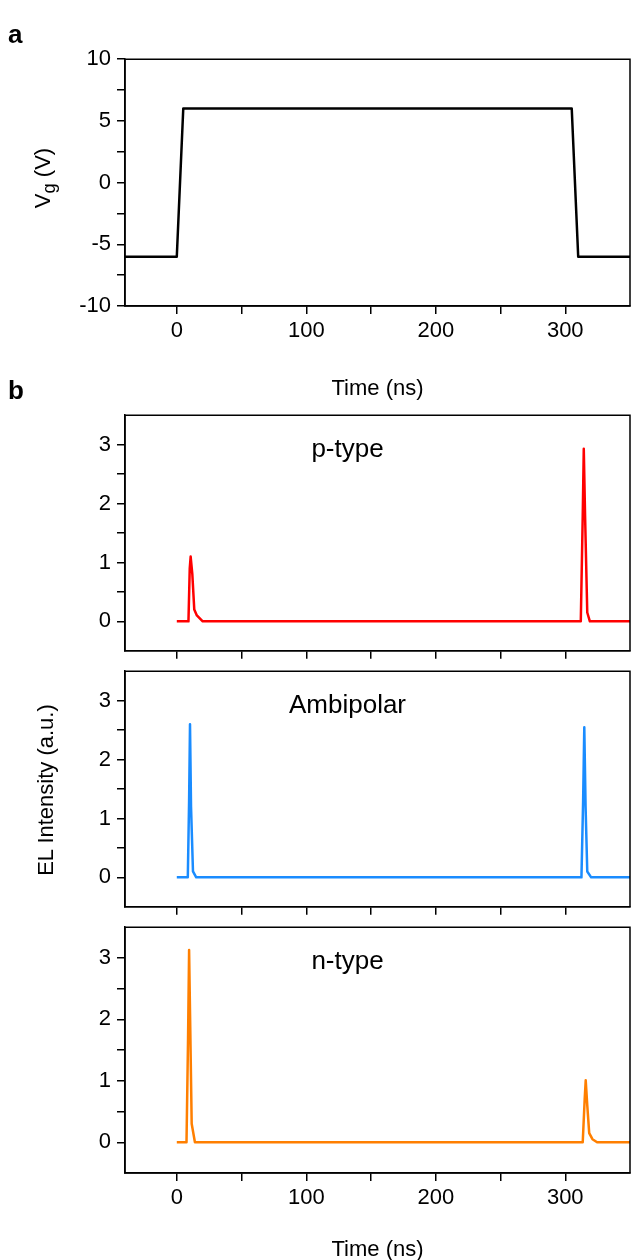 Image resolution: width=636 pixels, height=1260 pixels. What do you see at coordinates (347, 704) in the screenshot?
I see `text: Ambipolar` at bounding box center [347, 704].